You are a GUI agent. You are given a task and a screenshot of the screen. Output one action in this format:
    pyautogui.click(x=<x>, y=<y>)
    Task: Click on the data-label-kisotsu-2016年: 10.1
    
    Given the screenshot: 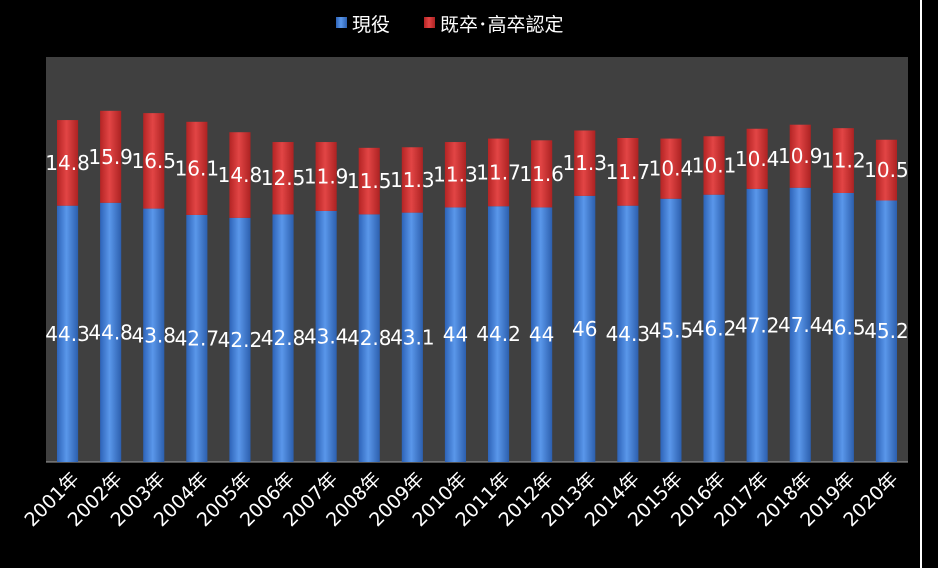 What is the action you would take?
    pyautogui.click(x=714, y=165)
    